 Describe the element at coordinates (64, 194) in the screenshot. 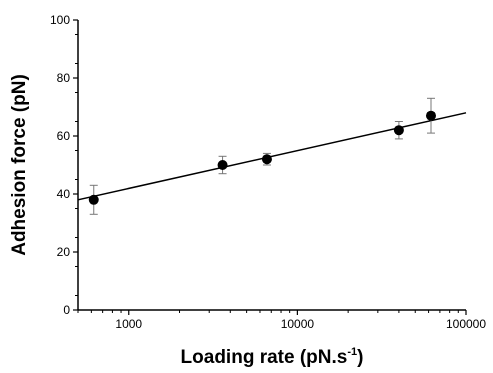

I see `y-tick-label: 40` at that location.